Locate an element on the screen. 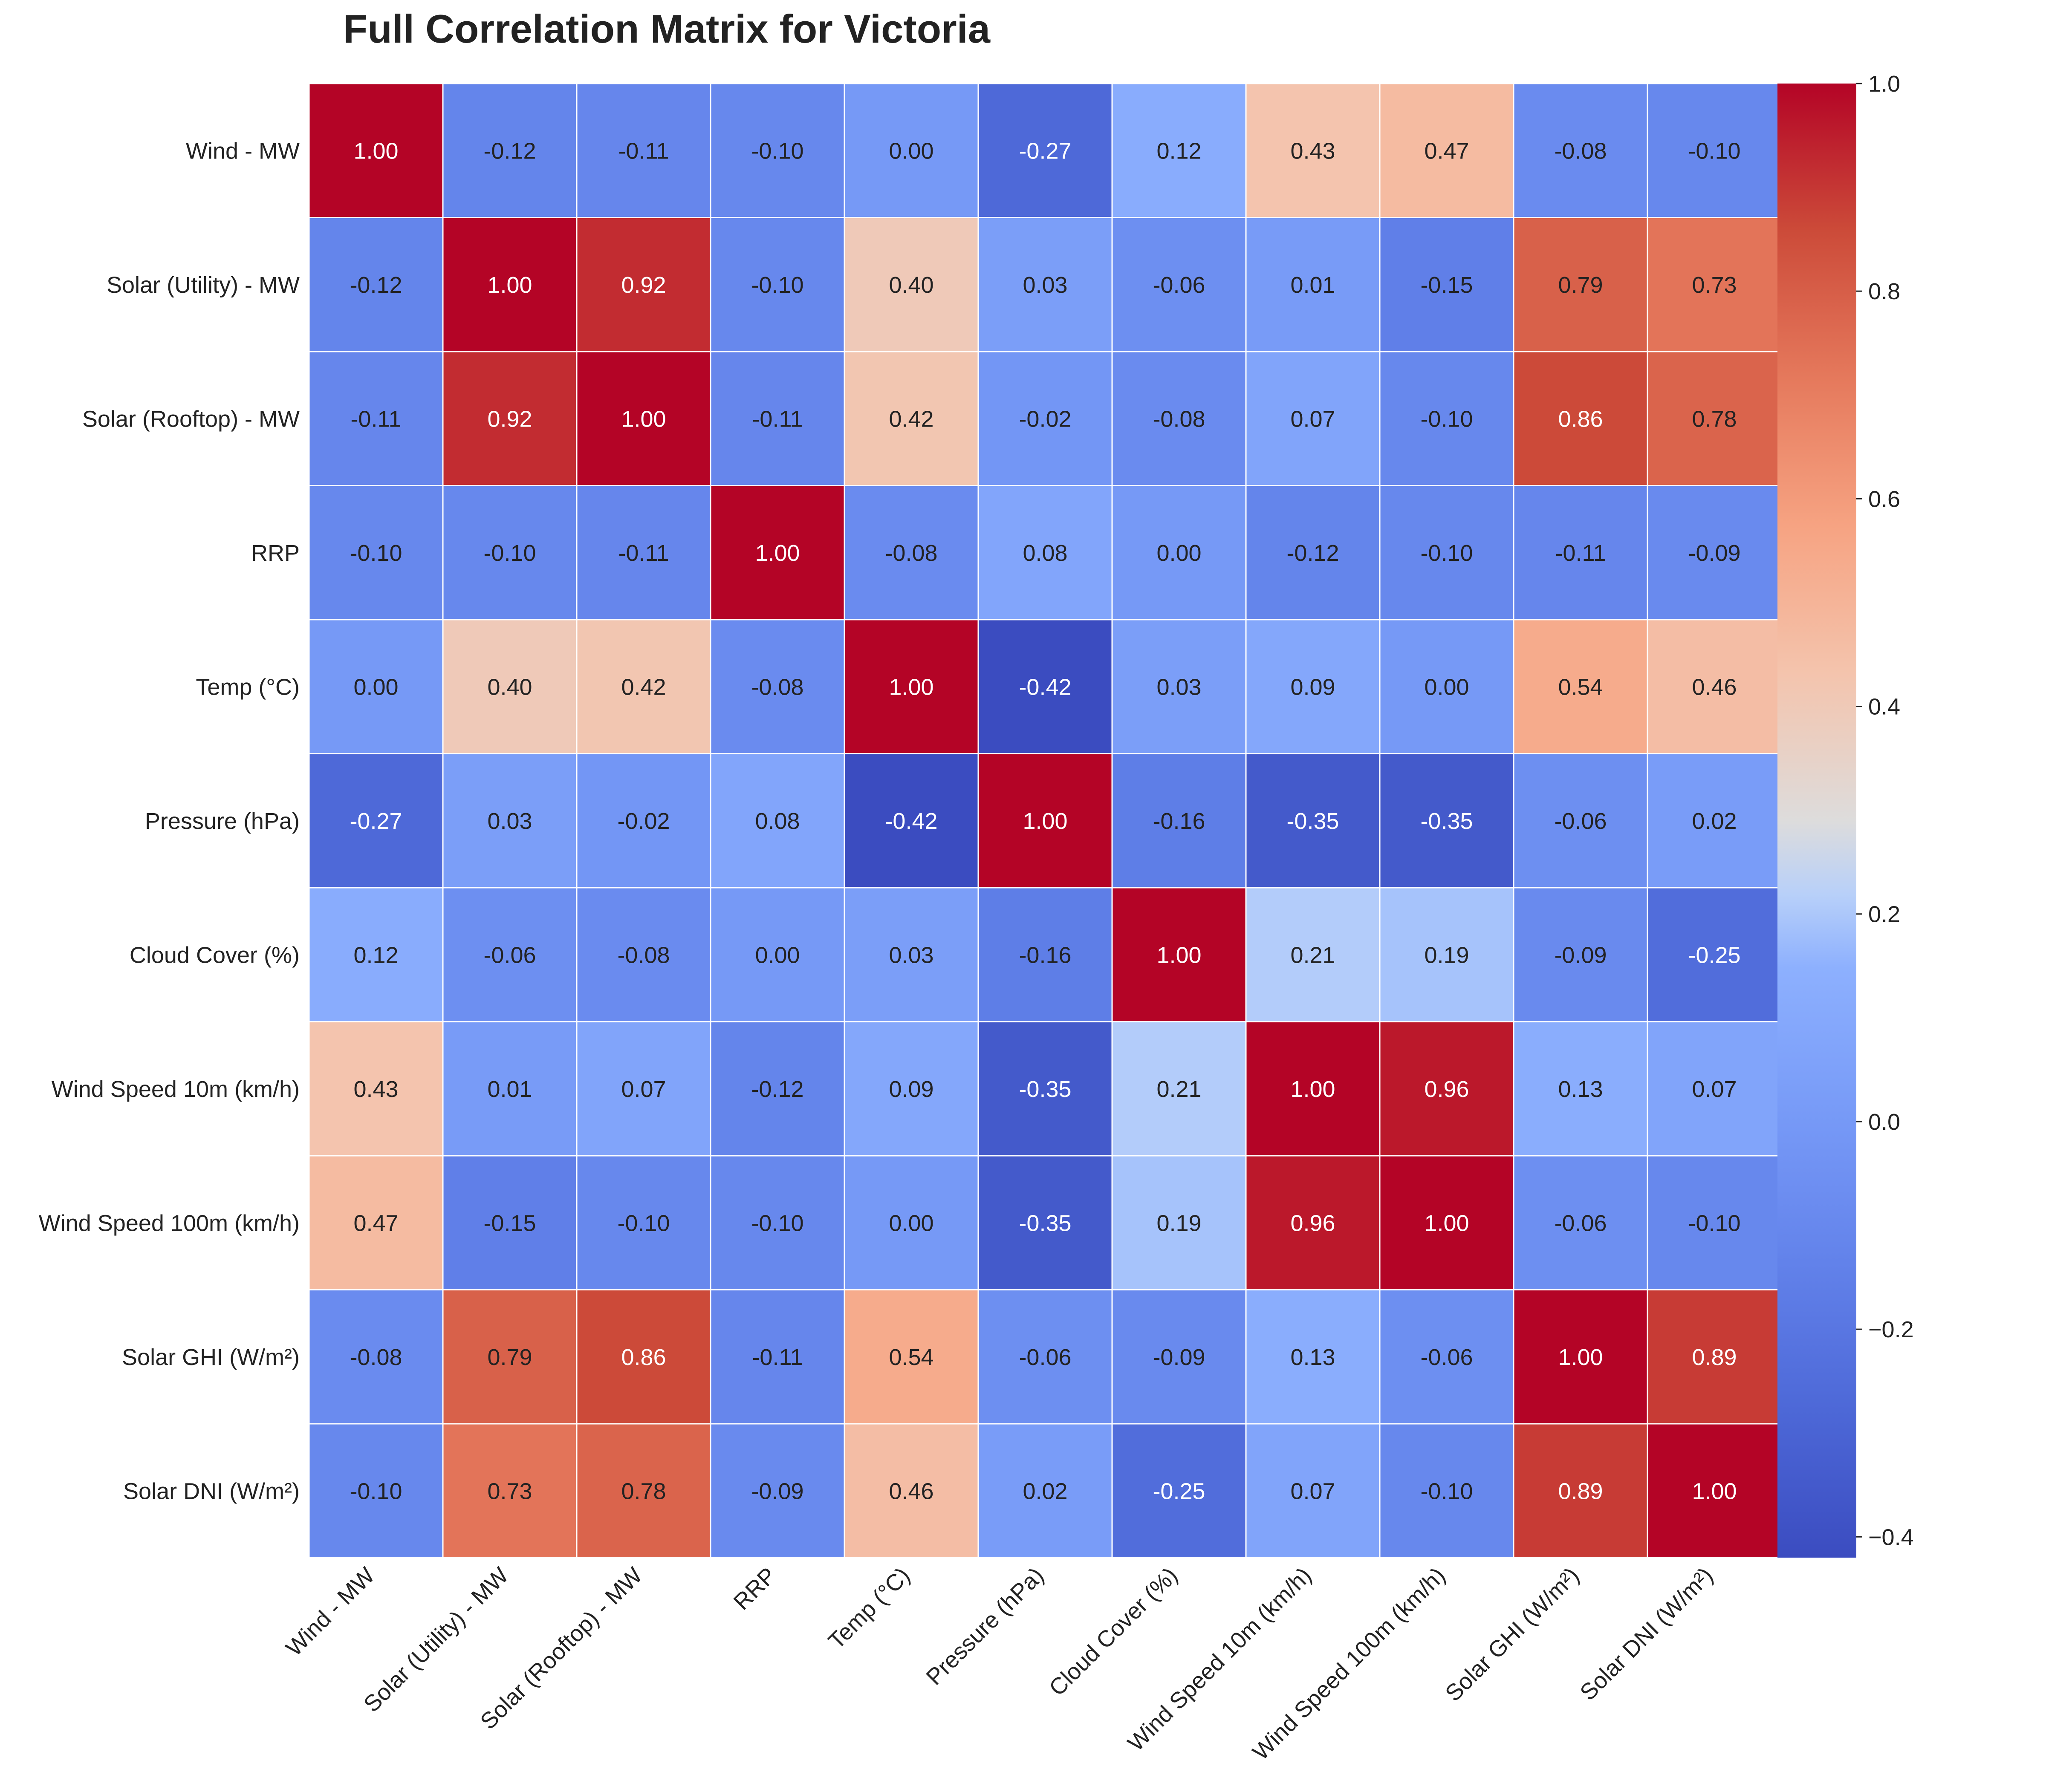 The height and width of the screenshot is (1792, 2046). column-label: Temp (°C) is located at coordinates (870, 1608).